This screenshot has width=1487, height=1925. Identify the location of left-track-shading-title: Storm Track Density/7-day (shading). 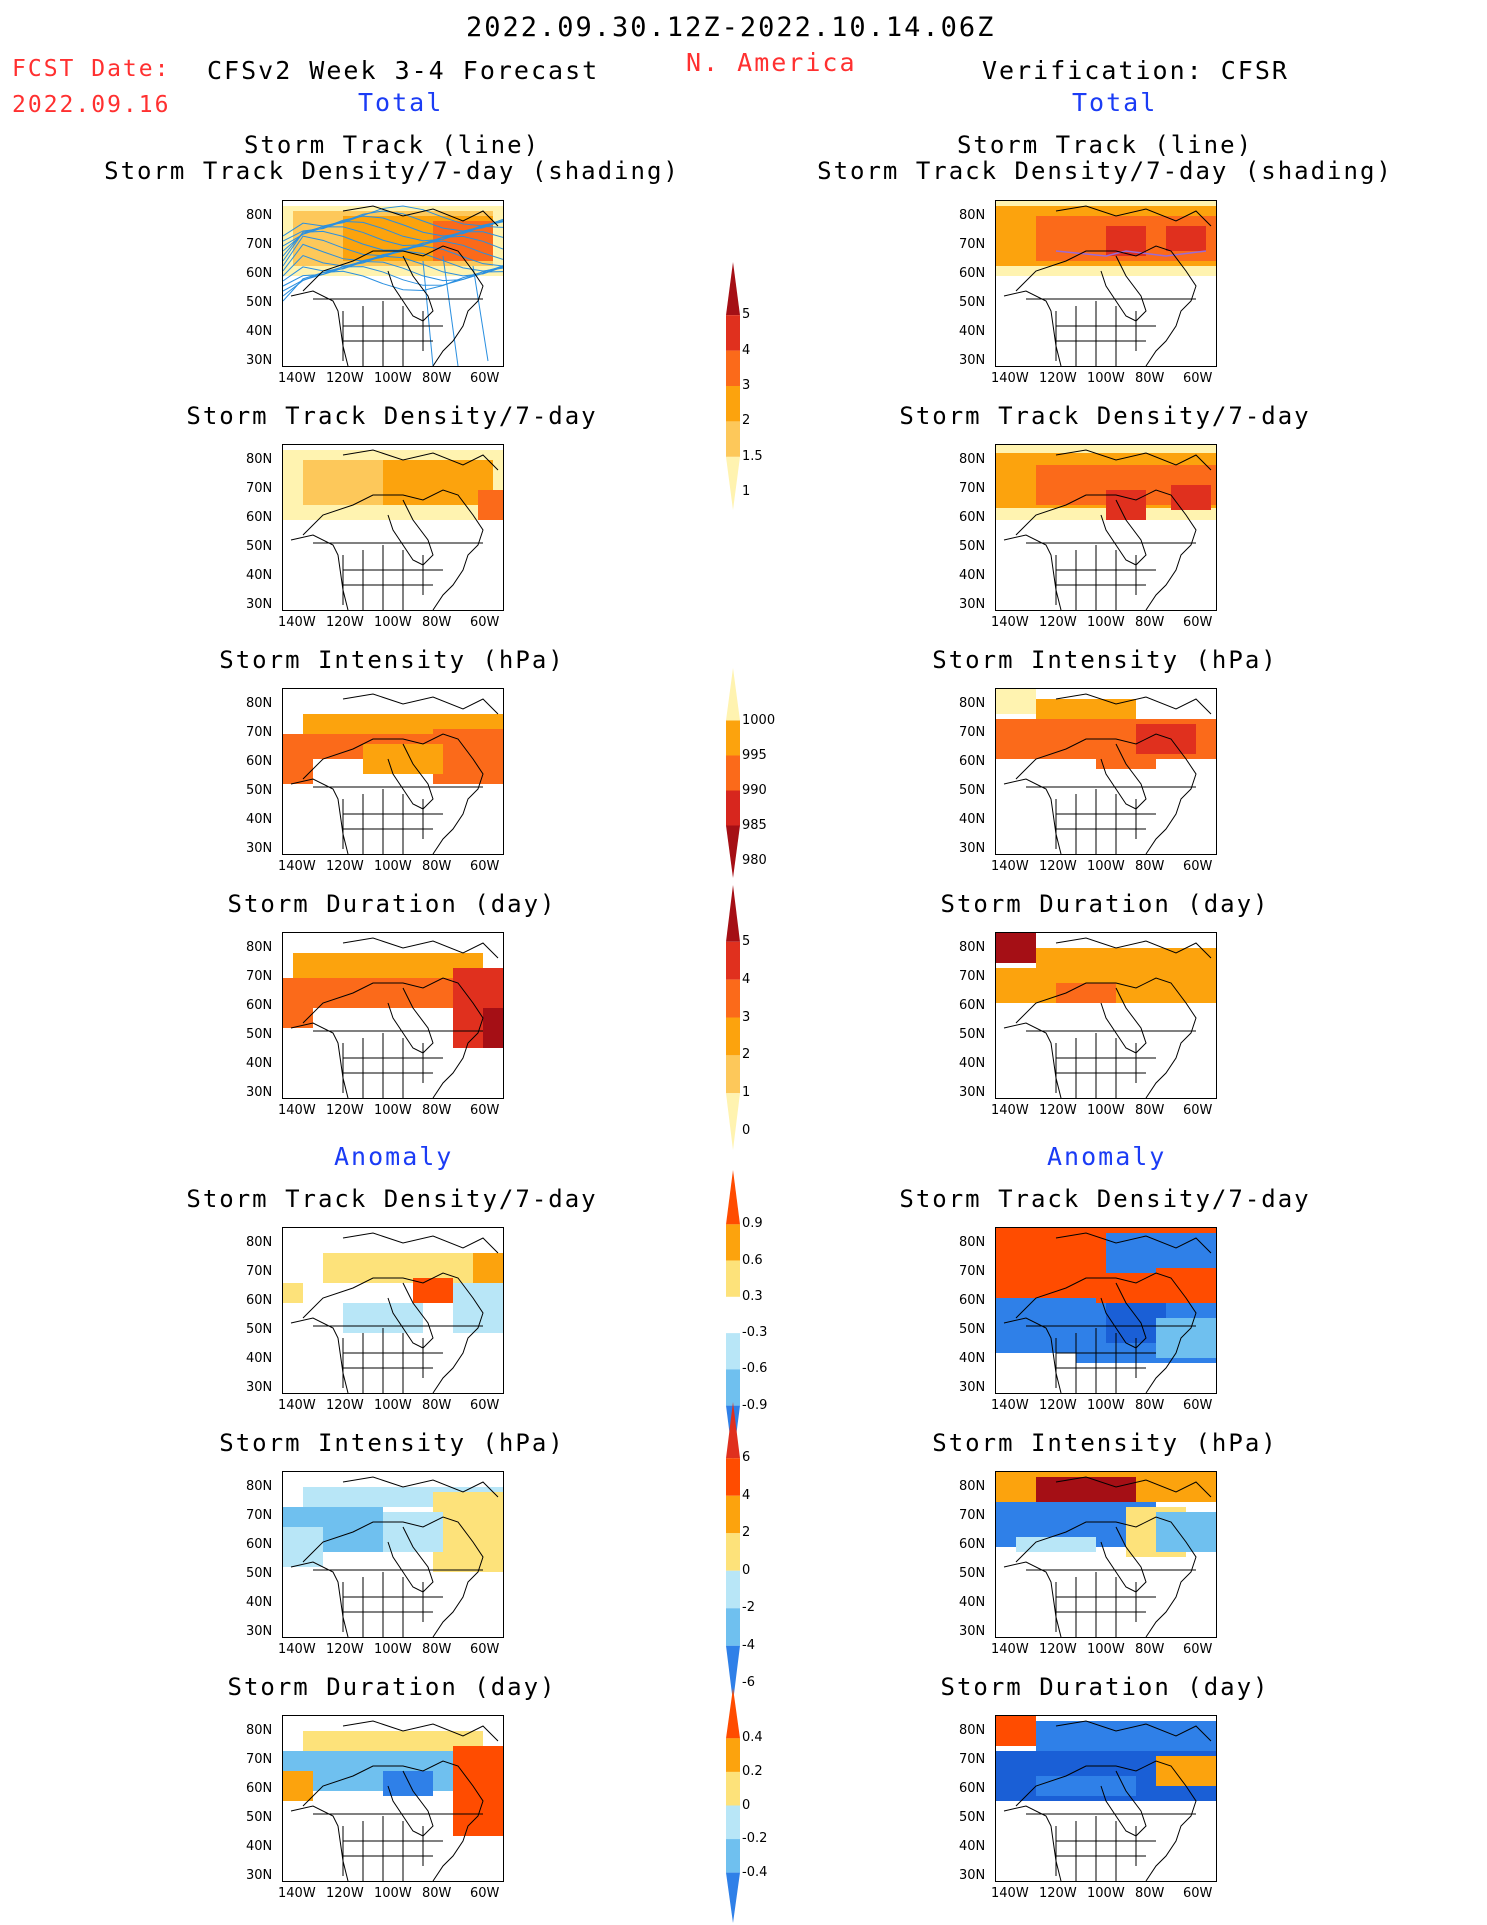
(392, 171).